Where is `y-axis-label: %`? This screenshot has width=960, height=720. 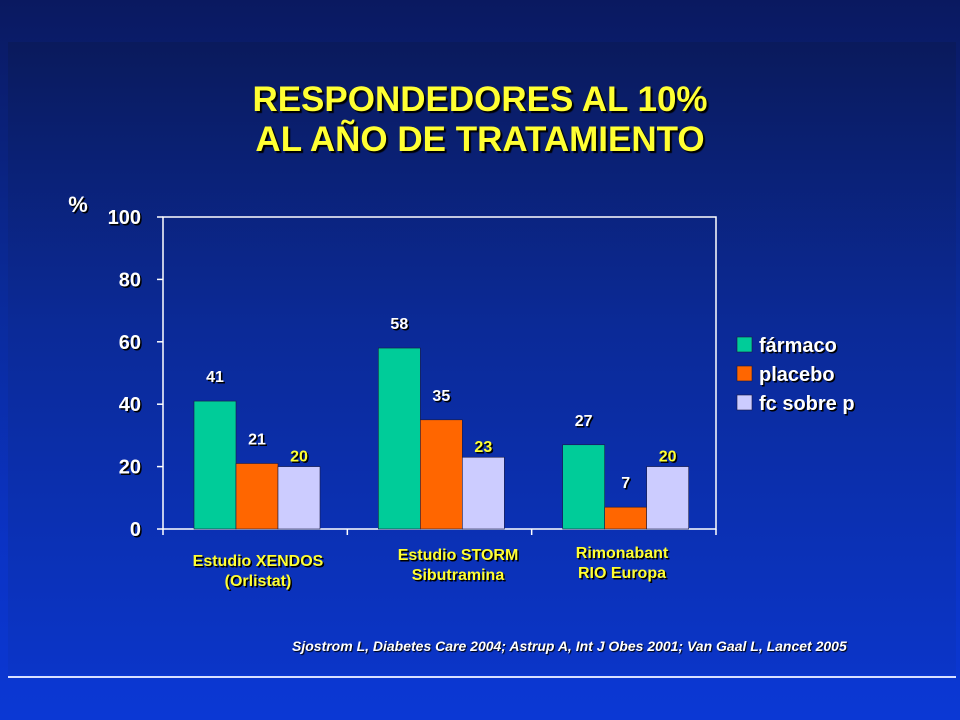
y-axis-label: % is located at coordinates (78, 204).